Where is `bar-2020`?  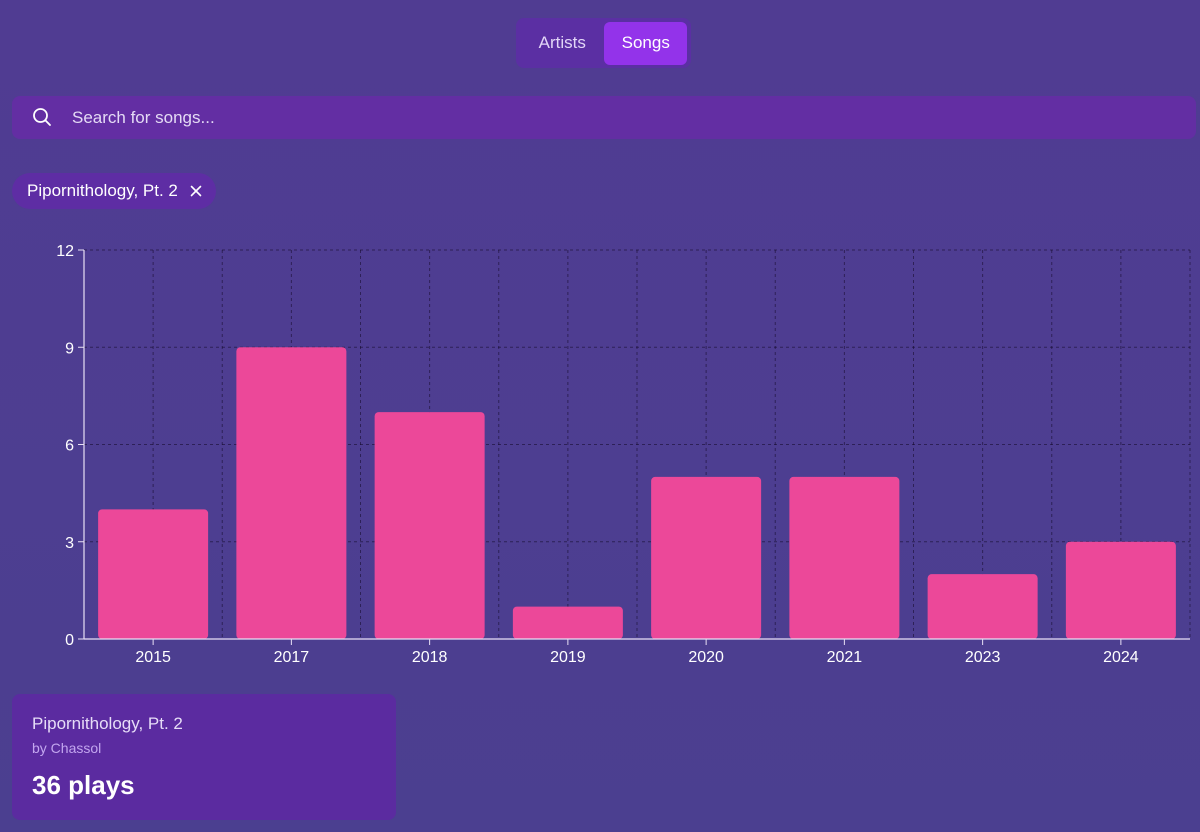
bar-2020 is located at coordinates (706, 557).